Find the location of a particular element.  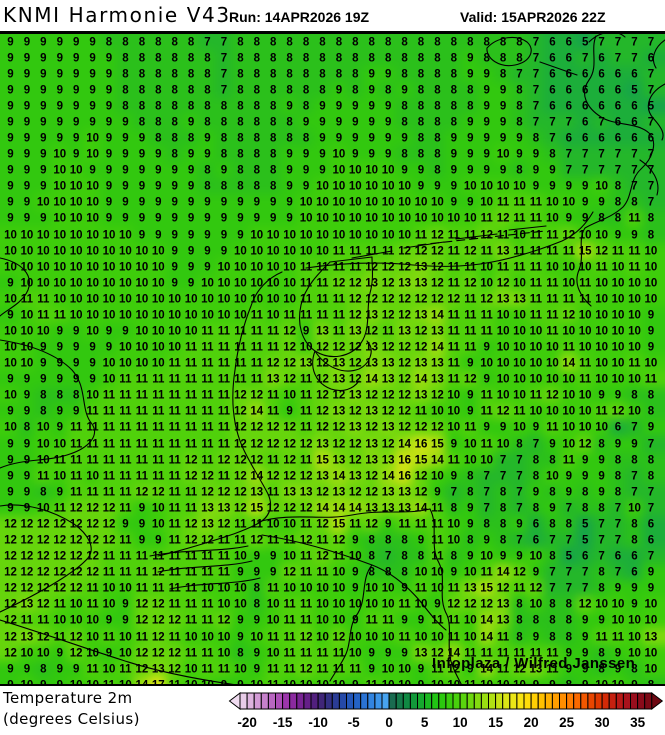

legend-title-line1: Temperature 2m is located at coordinates (68, 698).